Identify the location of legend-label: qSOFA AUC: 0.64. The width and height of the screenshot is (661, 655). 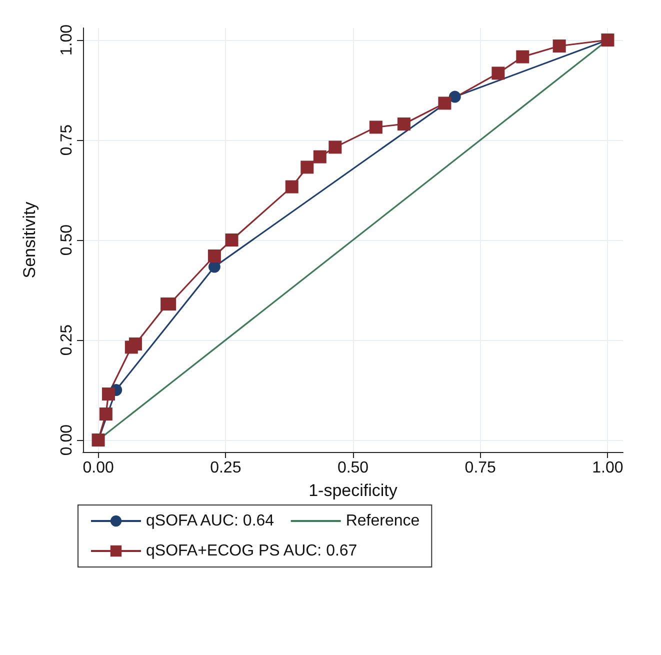
(210, 521).